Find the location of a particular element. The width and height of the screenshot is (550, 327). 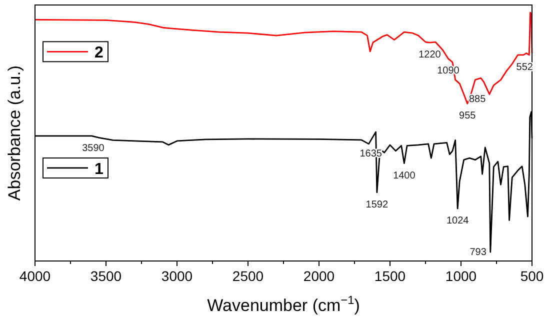

x-tick-label: 3000 is located at coordinates (177, 276).